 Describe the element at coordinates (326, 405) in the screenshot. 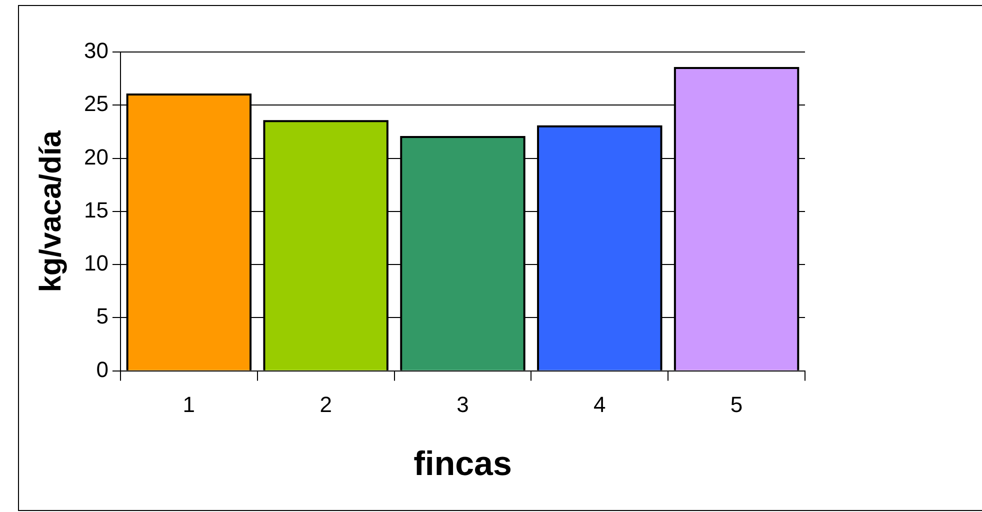

I see `x-tick-label: 2` at that location.